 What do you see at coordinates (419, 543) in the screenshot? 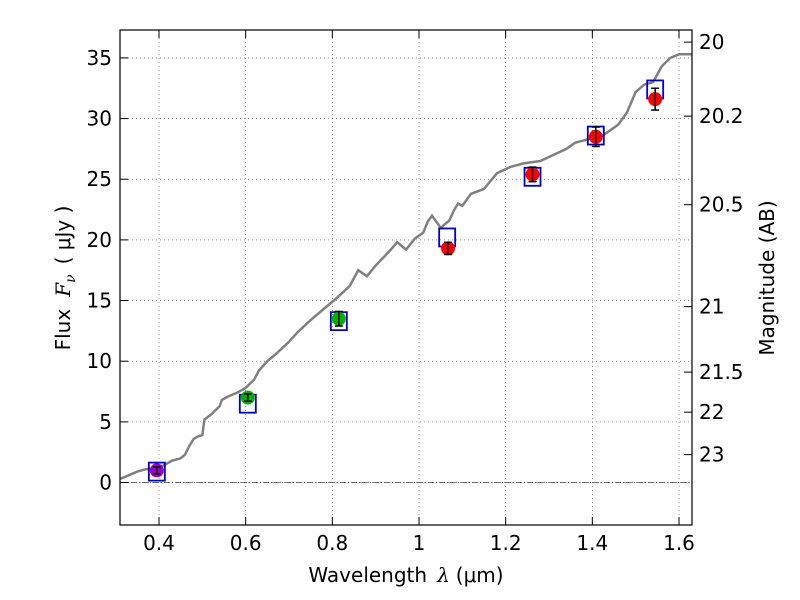
I see `x-tick-label: 1` at bounding box center [419, 543].